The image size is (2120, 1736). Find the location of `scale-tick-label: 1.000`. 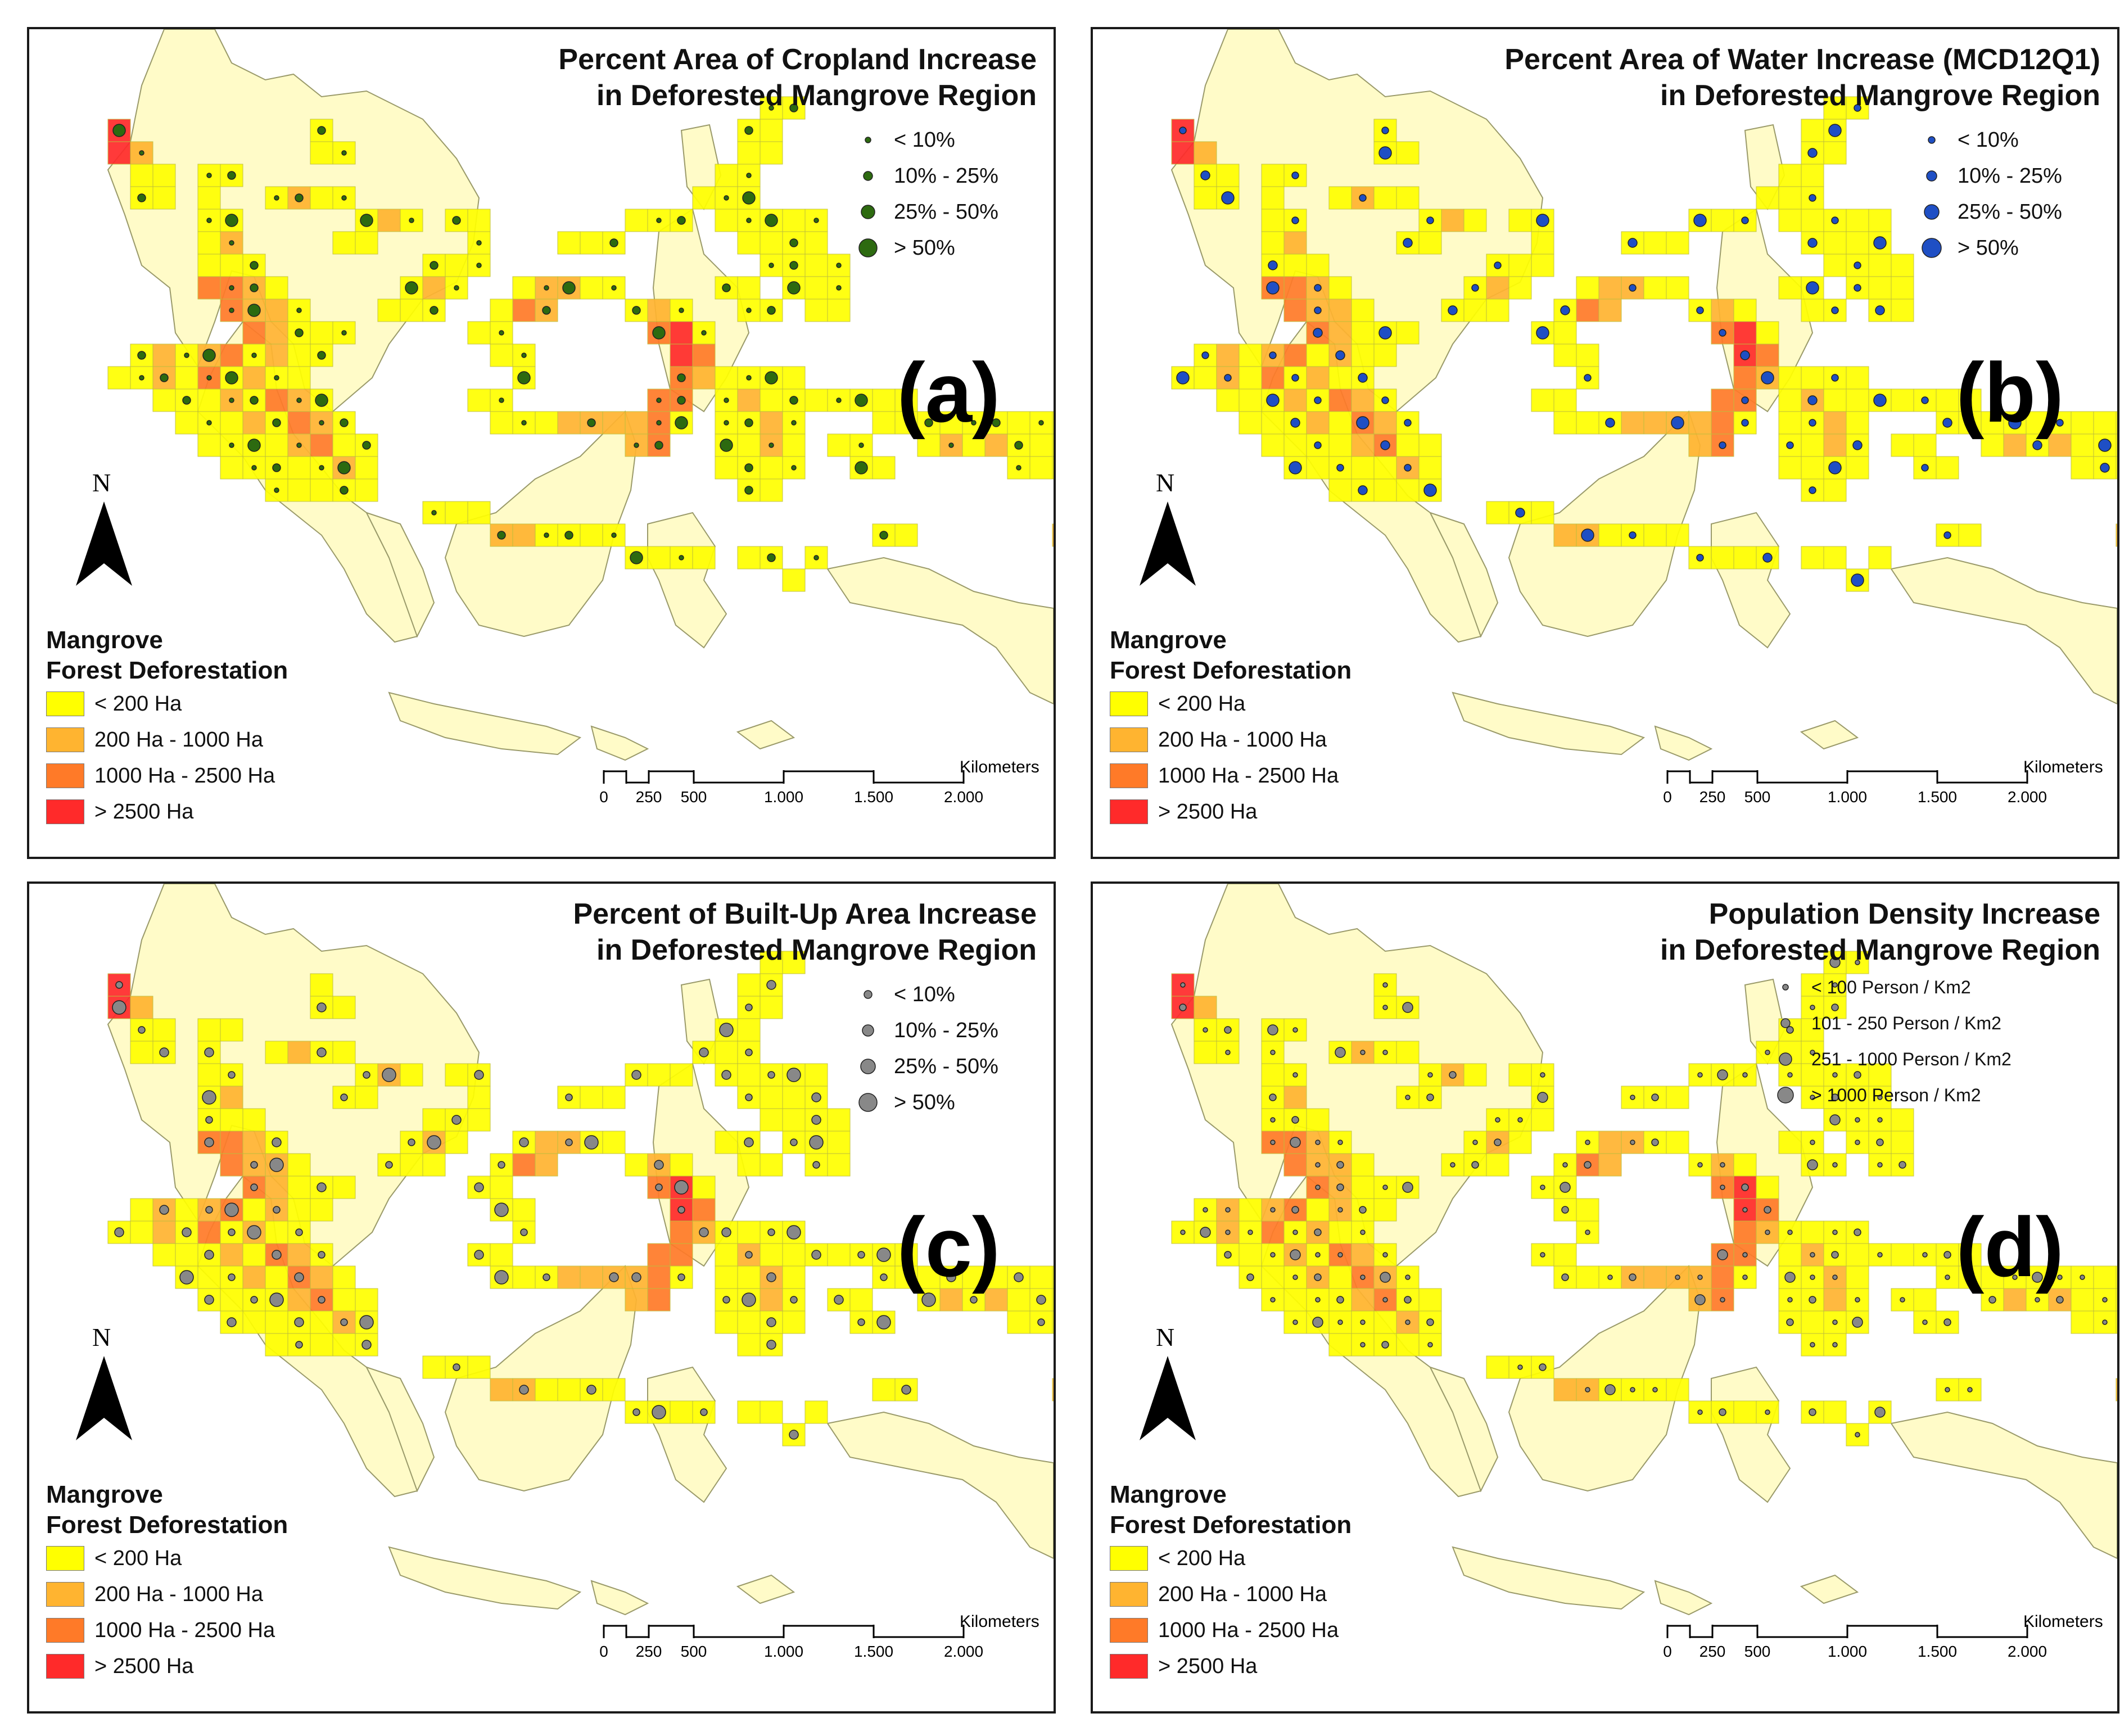

scale-tick-label: 1.000 is located at coordinates (1847, 1651).